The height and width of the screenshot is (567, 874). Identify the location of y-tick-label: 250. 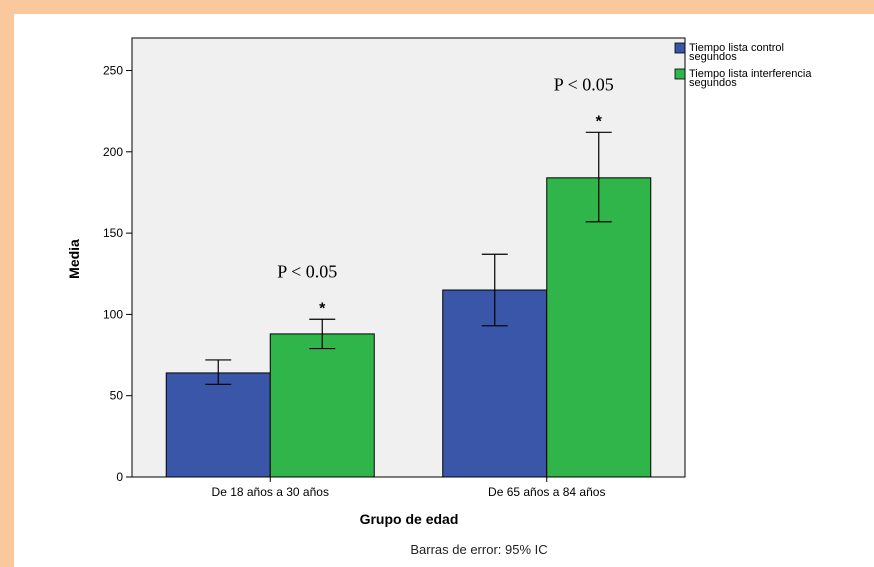
(113, 71).